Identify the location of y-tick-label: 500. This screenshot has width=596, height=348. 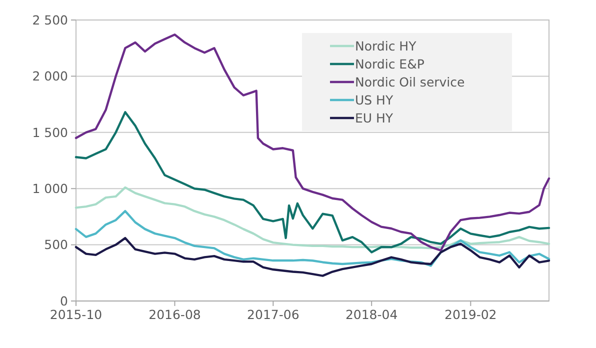
(56, 244).